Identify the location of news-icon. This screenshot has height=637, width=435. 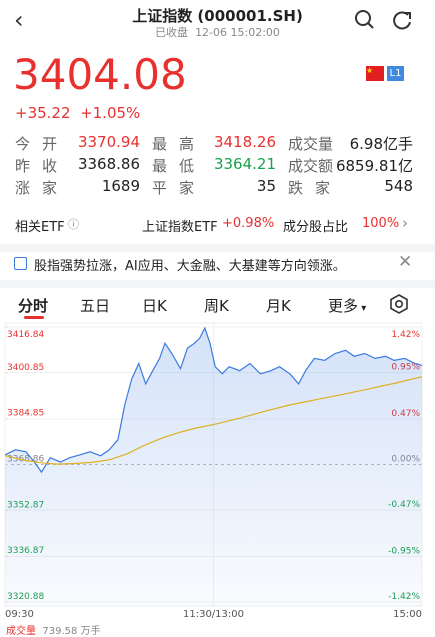
(20, 263).